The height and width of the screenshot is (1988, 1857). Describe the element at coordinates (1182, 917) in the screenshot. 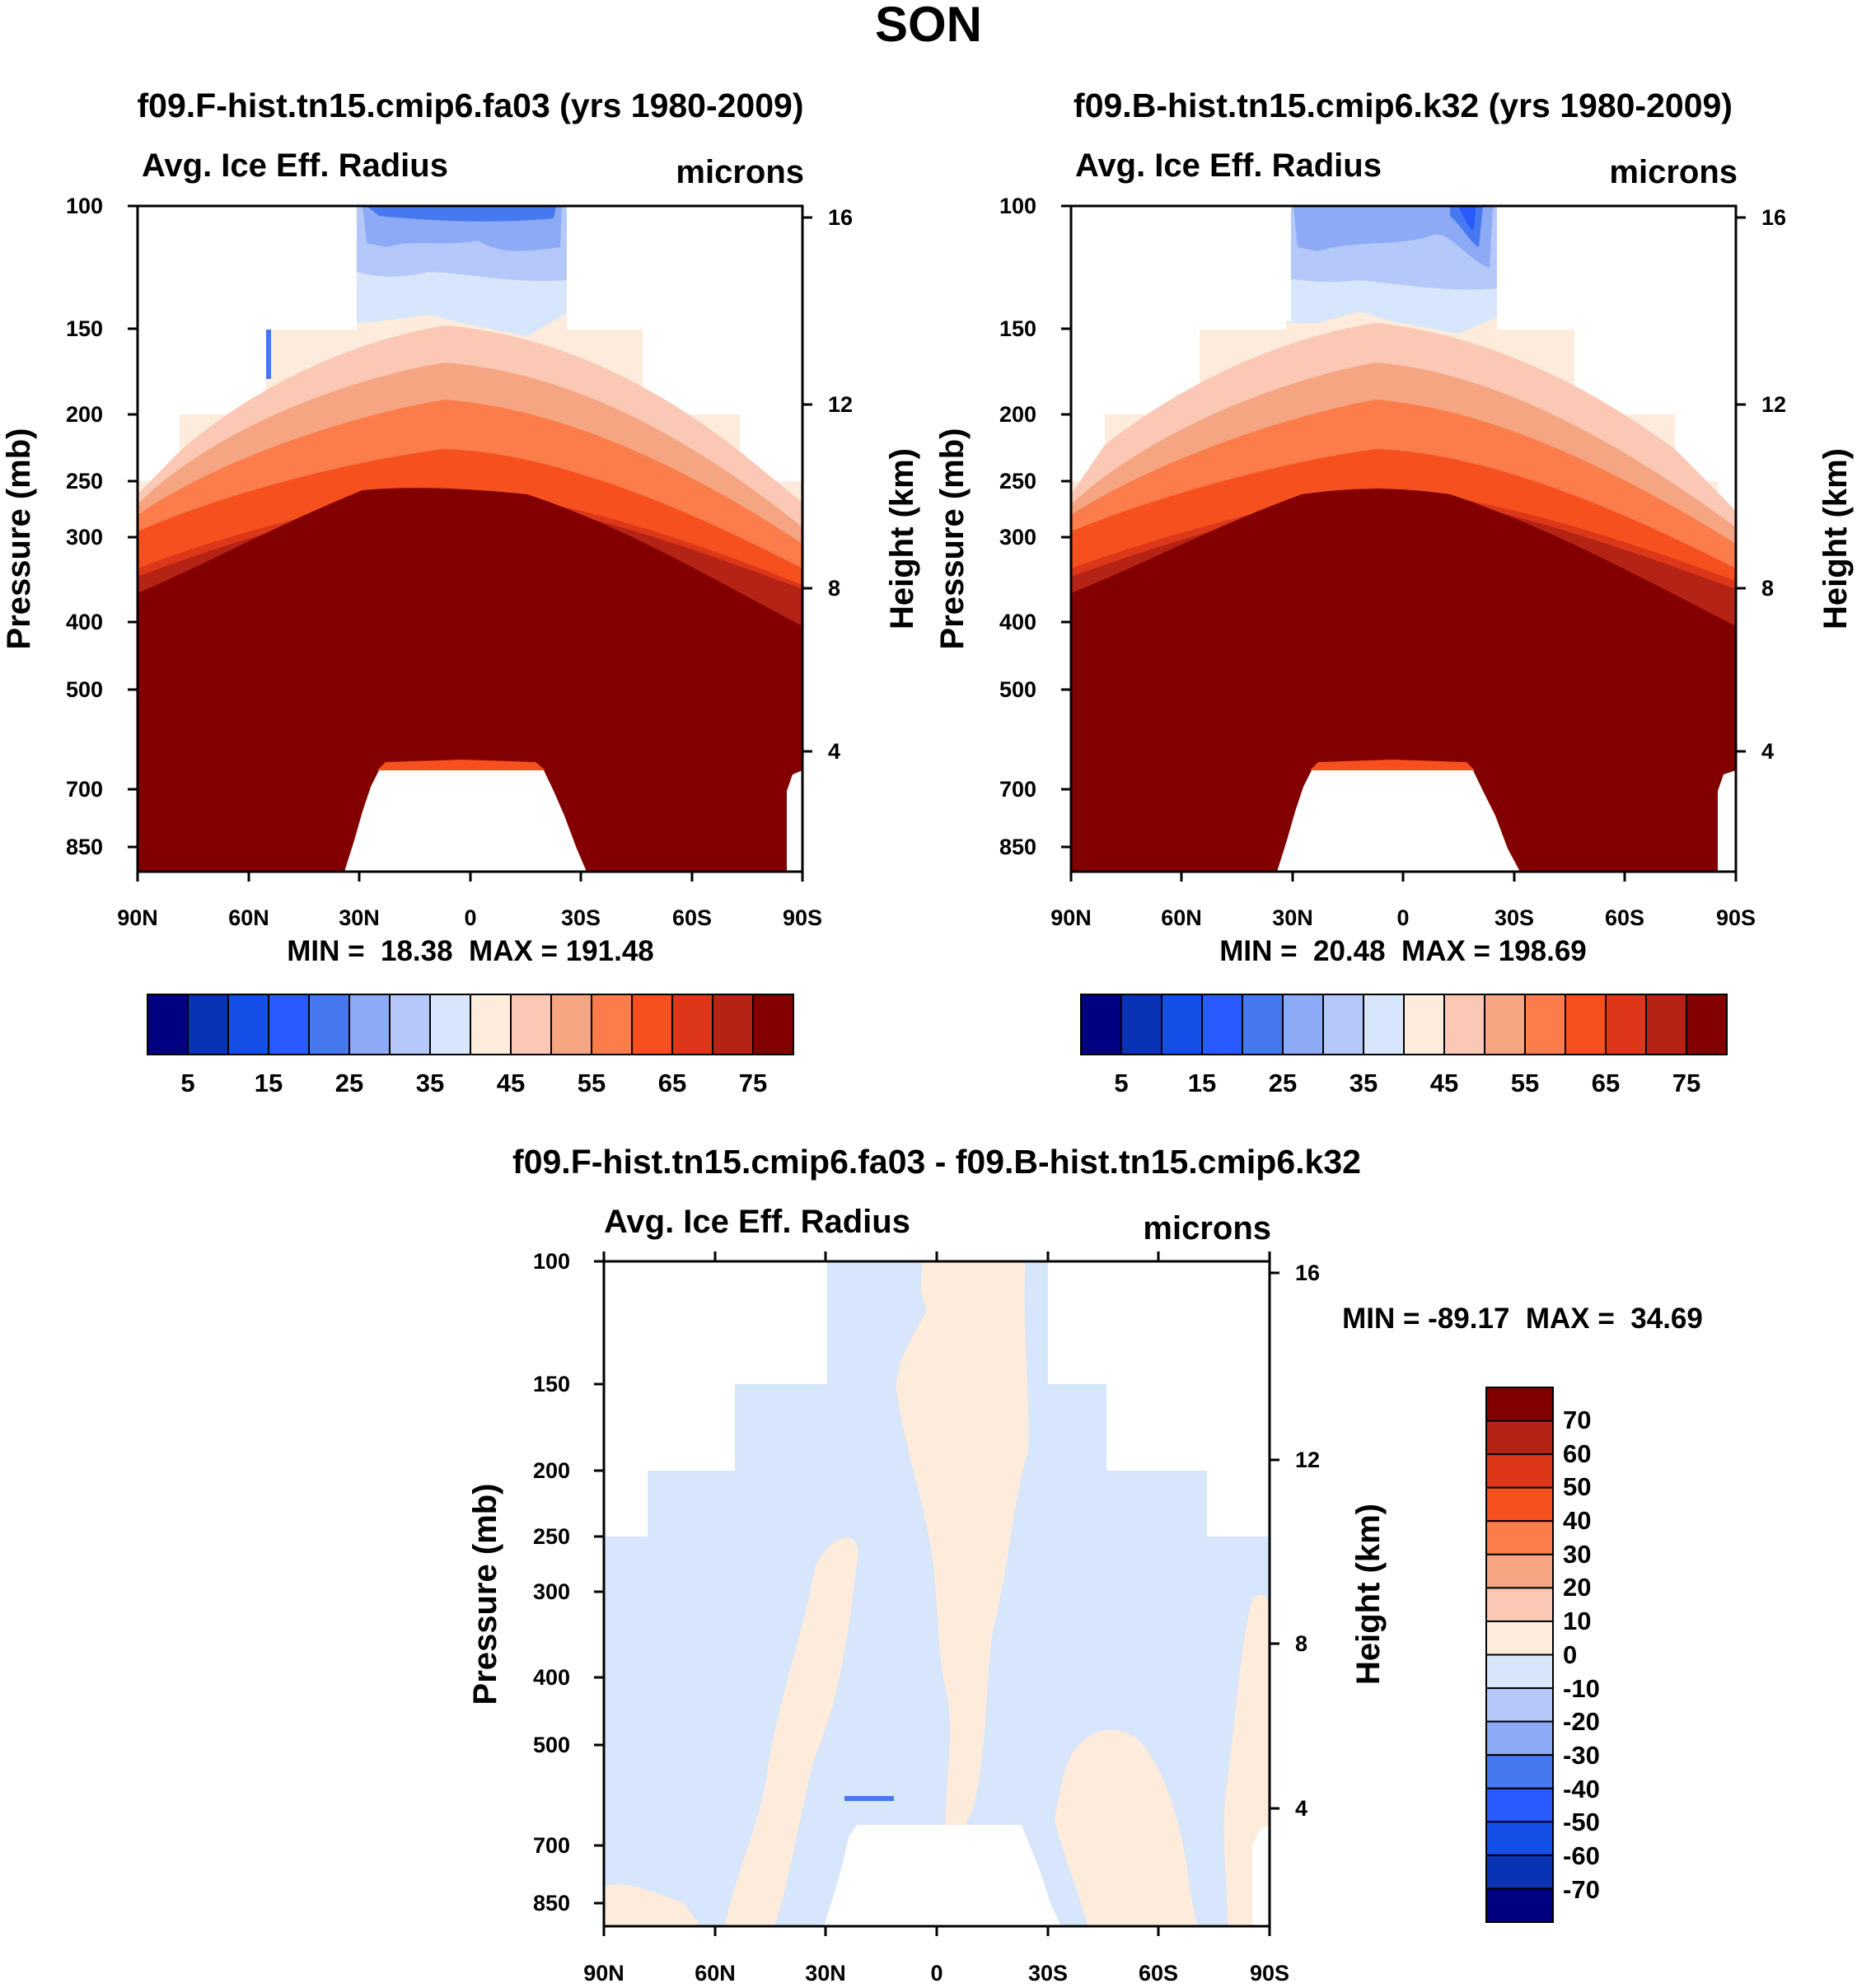

I see `x-tick-label: 60N` at that location.